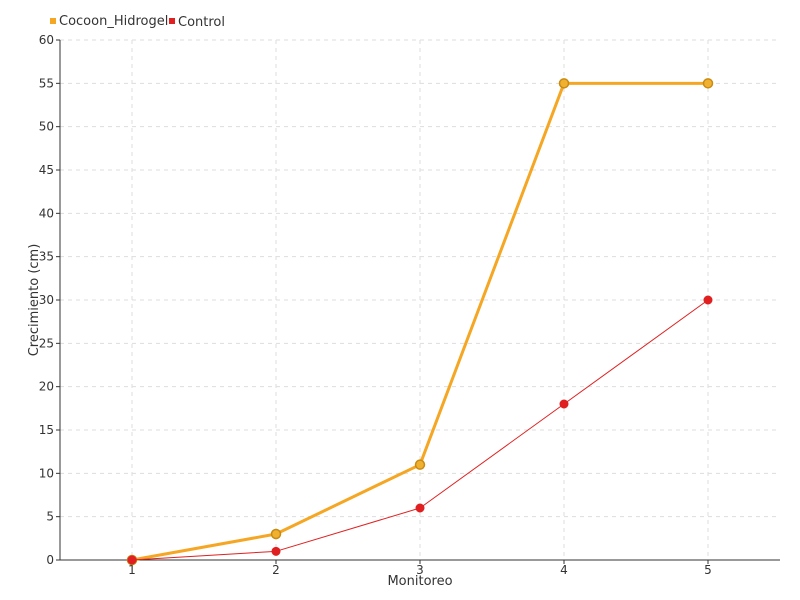 Image resolution: width=800 pixels, height=600 pixels. I want to click on y-tick-label: 5, so click(50, 517).